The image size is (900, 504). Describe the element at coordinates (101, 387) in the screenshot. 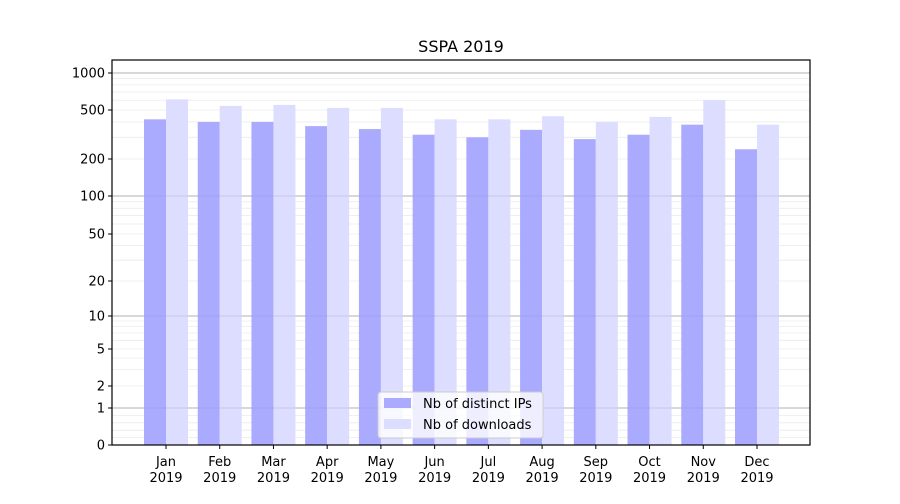

I see `y-tick-label: 2` at that location.